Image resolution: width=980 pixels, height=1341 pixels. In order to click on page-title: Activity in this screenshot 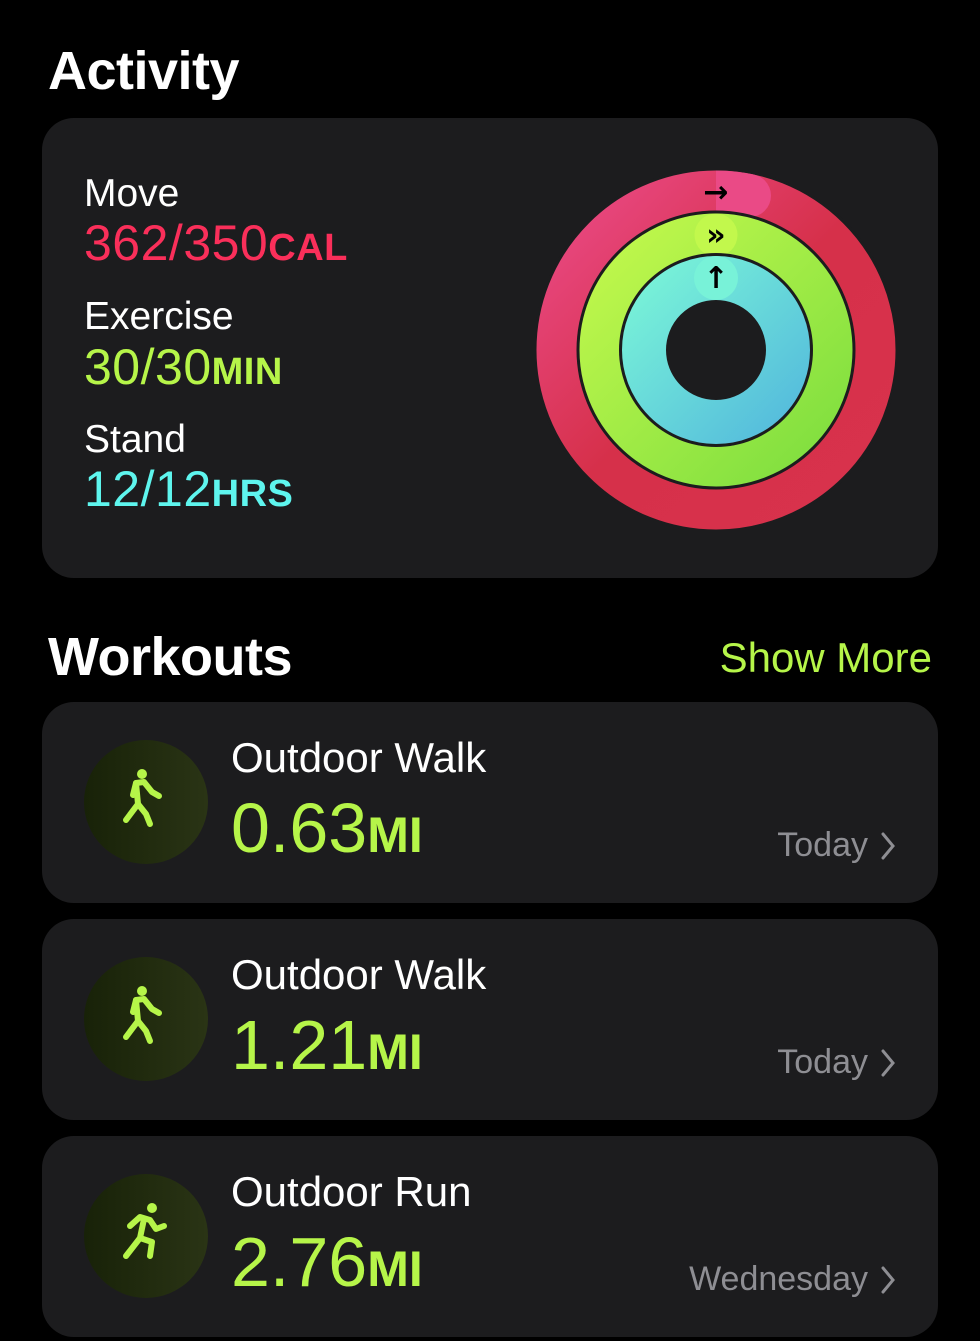, I will do `click(144, 71)`.